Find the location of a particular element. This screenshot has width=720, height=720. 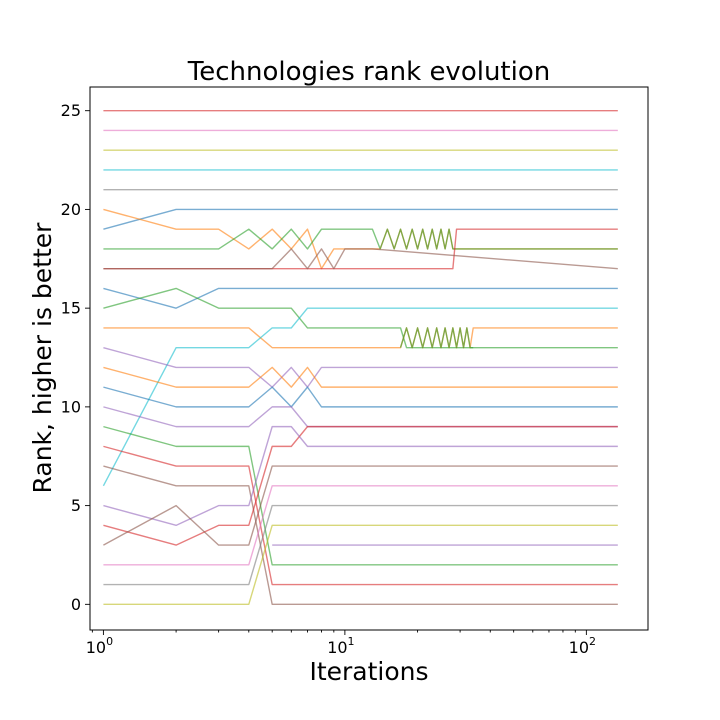

x-tick-label: 10¹ is located at coordinates (340, 646).